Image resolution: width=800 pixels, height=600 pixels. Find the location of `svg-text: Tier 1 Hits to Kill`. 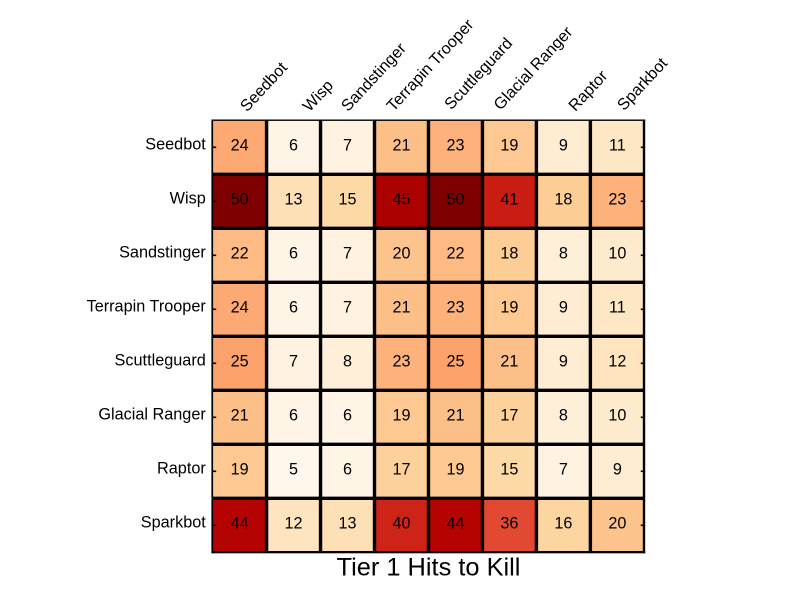

svg-text: Tier 1 Hits to Kill is located at coordinates (429, 568).